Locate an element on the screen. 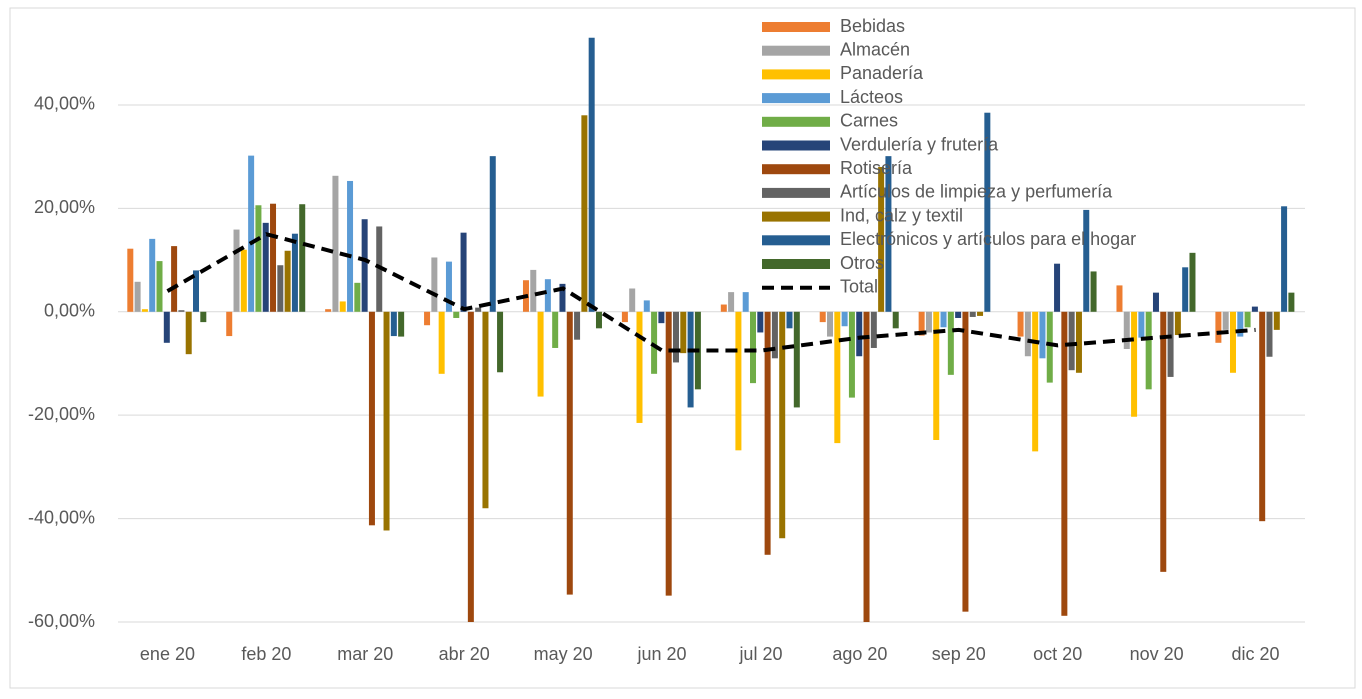 The image size is (1362, 699). legend-label: Bebidas is located at coordinates (872, 26).